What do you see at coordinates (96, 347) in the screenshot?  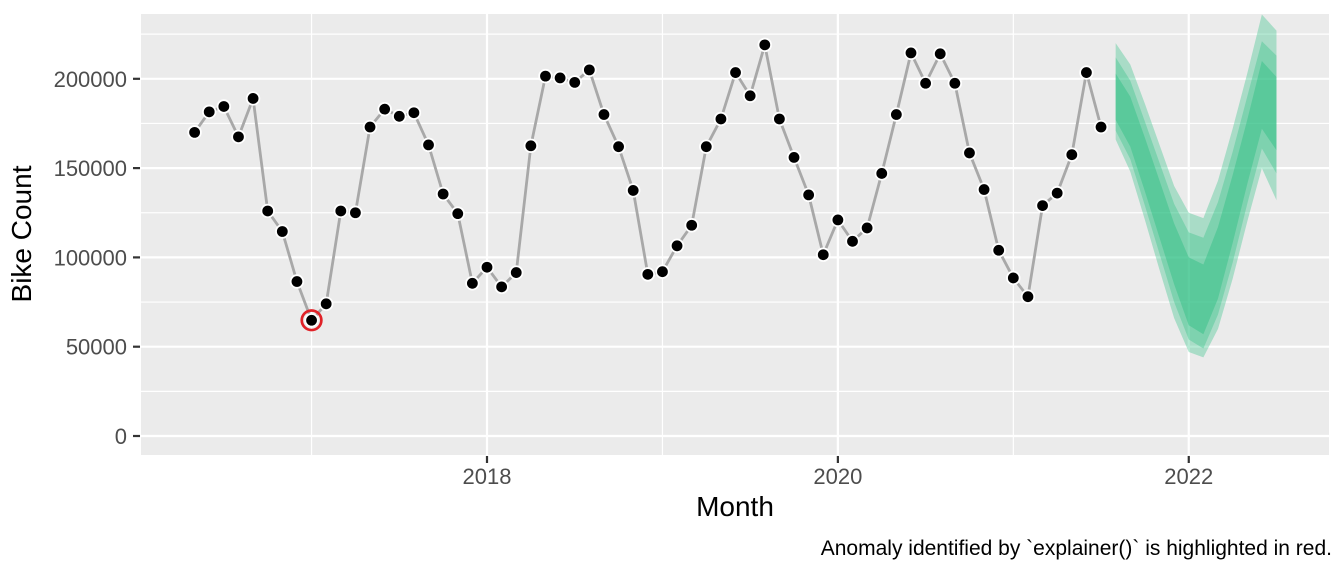 I see `y-tick-label: 50000` at bounding box center [96, 347].